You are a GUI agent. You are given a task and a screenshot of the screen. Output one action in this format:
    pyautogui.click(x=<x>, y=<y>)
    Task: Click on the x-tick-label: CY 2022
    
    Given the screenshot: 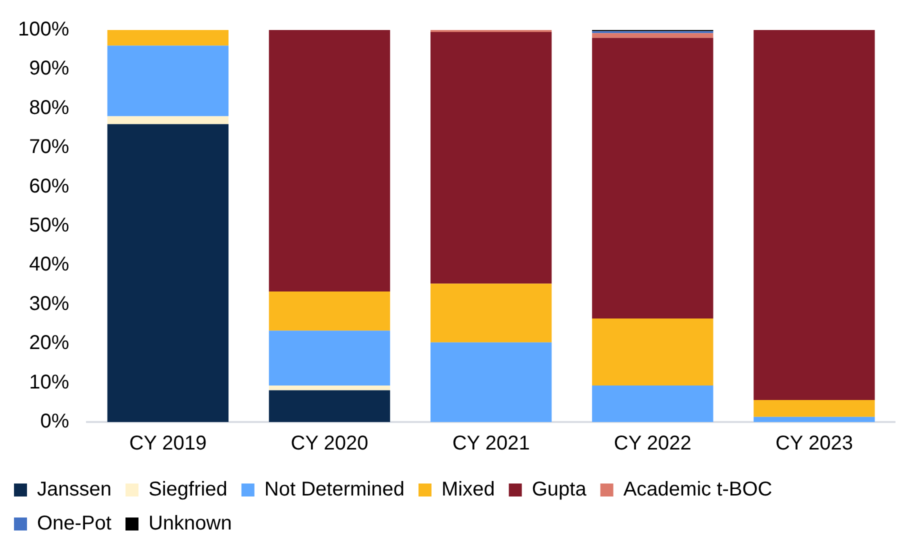 What is the action you would take?
    pyautogui.click(x=653, y=443)
    